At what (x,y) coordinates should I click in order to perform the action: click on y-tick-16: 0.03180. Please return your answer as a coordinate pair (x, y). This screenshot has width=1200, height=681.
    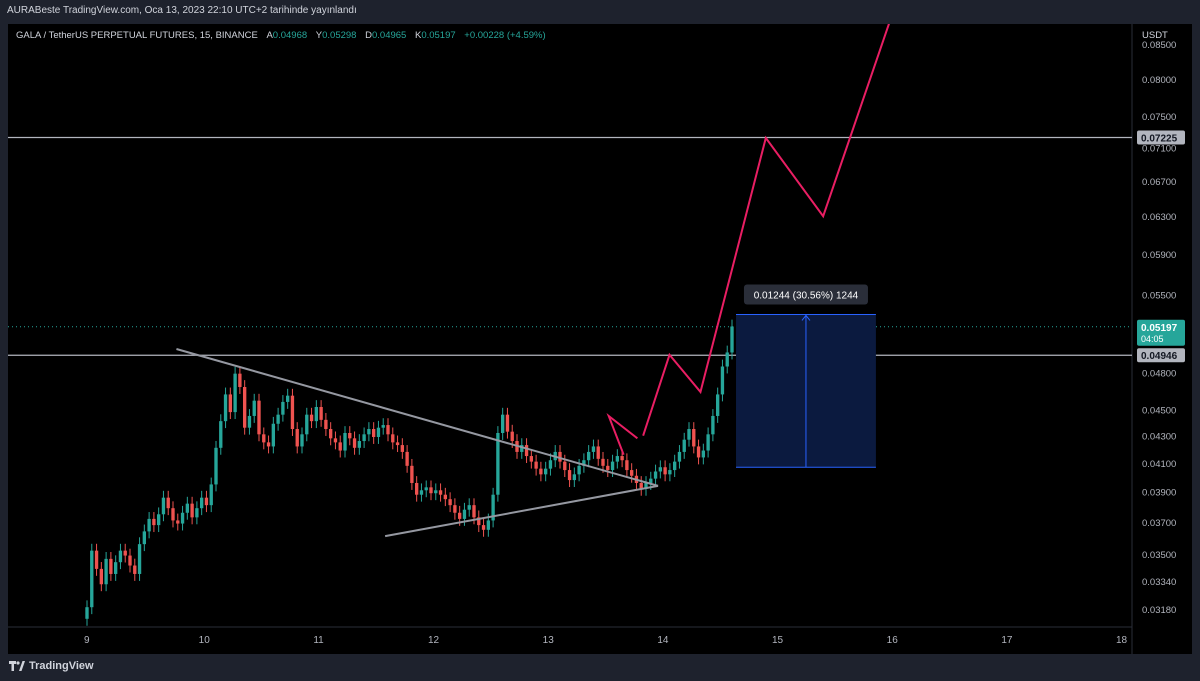
    Looking at the image, I should click on (1159, 610).